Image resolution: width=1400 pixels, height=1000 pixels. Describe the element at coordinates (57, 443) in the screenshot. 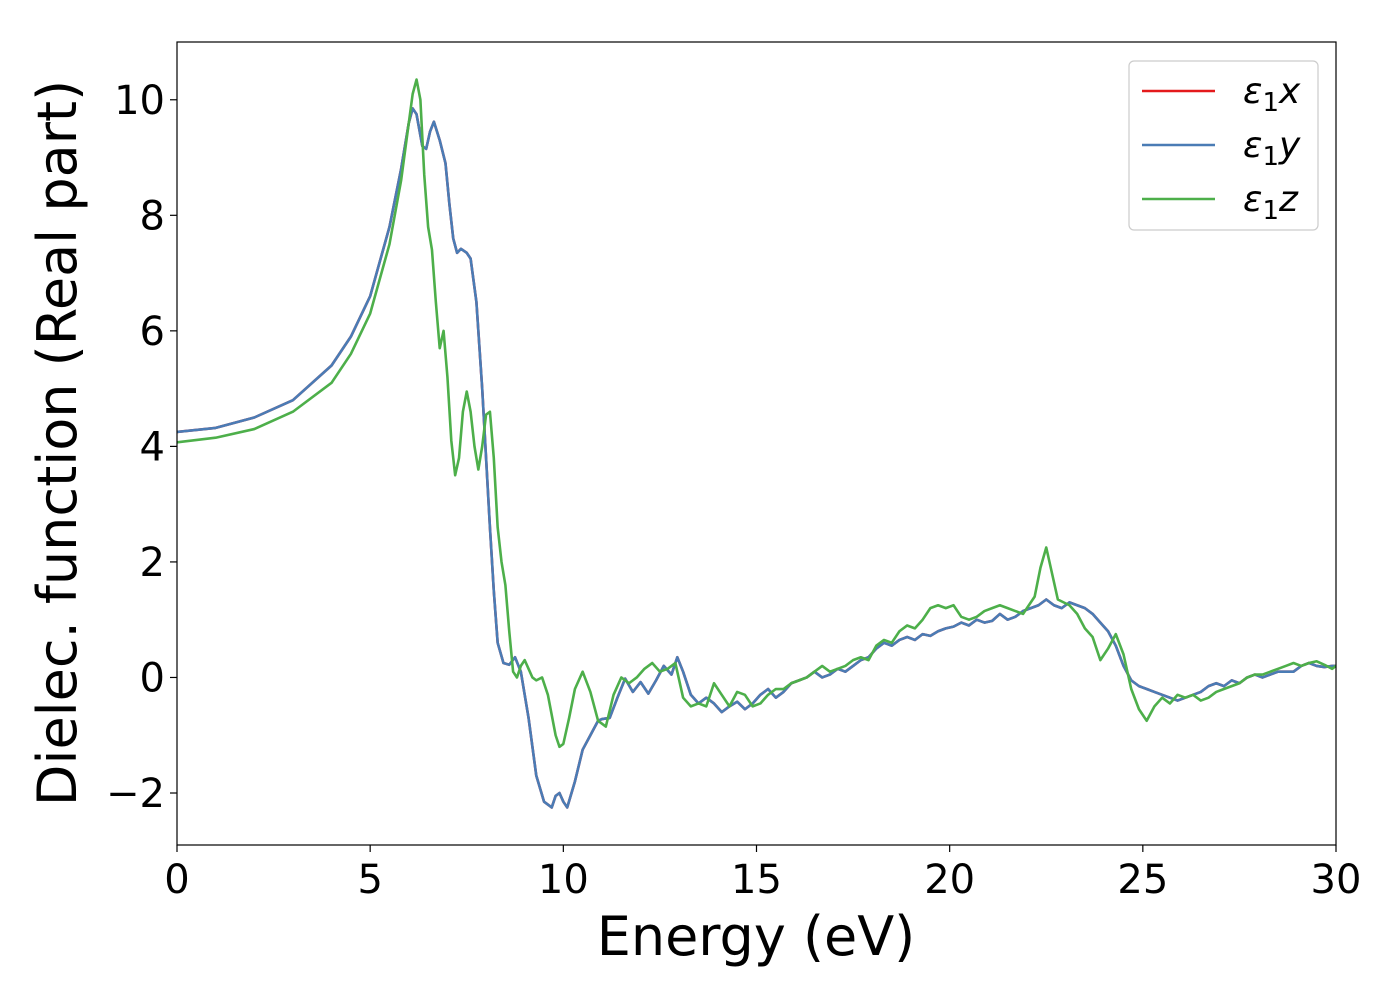

I see `y-axis-title: Dielec. function (Real part)` at that location.